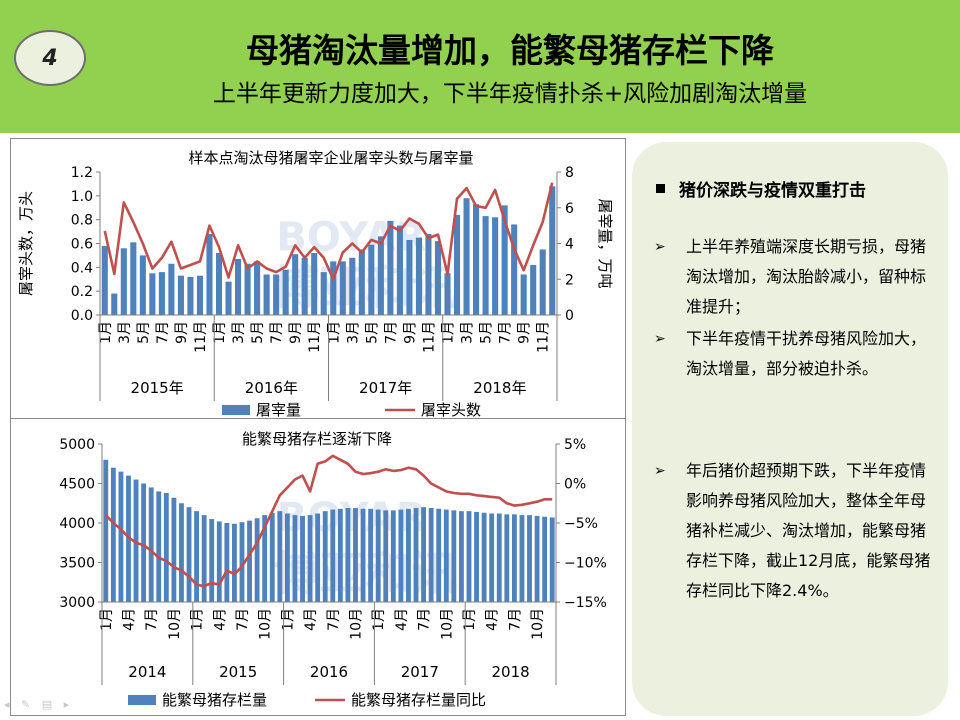 This screenshot has width=960, height=720. I want to click on page-subtitle: 上半年更新力度加大，下半年疫情扑杀+风险加剧淘汰增量, so click(510, 94).